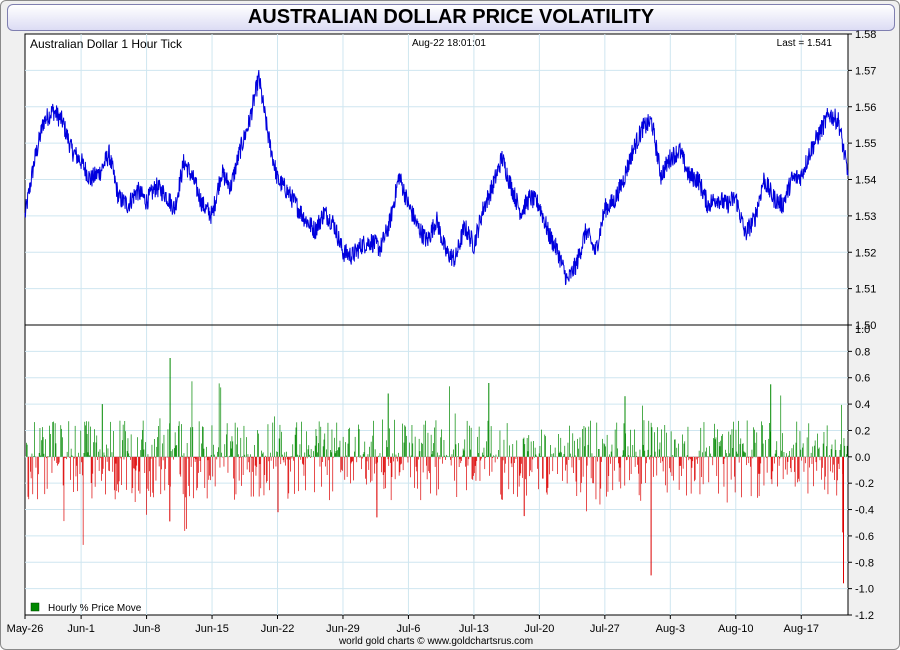 The width and height of the screenshot is (900, 650). I want to click on volatility-tick-label: -0.6, so click(864, 537).